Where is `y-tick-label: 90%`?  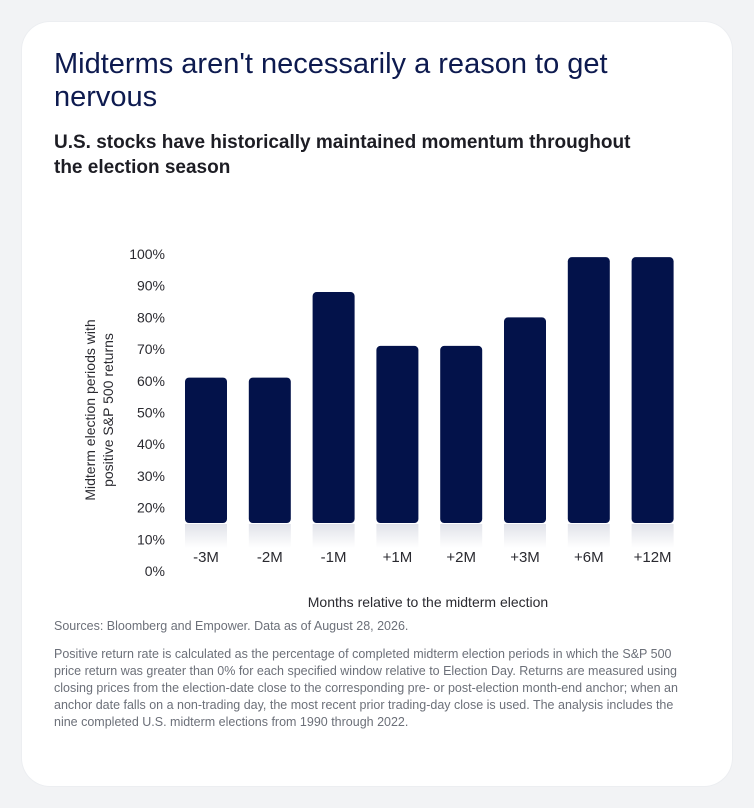 y-tick-label: 90% is located at coordinates (151, 286).